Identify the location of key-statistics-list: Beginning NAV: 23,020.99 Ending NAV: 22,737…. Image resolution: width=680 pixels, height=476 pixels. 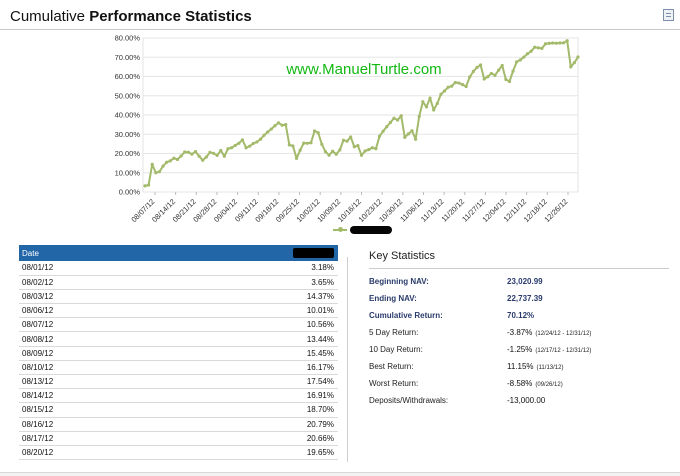
(519, 341).